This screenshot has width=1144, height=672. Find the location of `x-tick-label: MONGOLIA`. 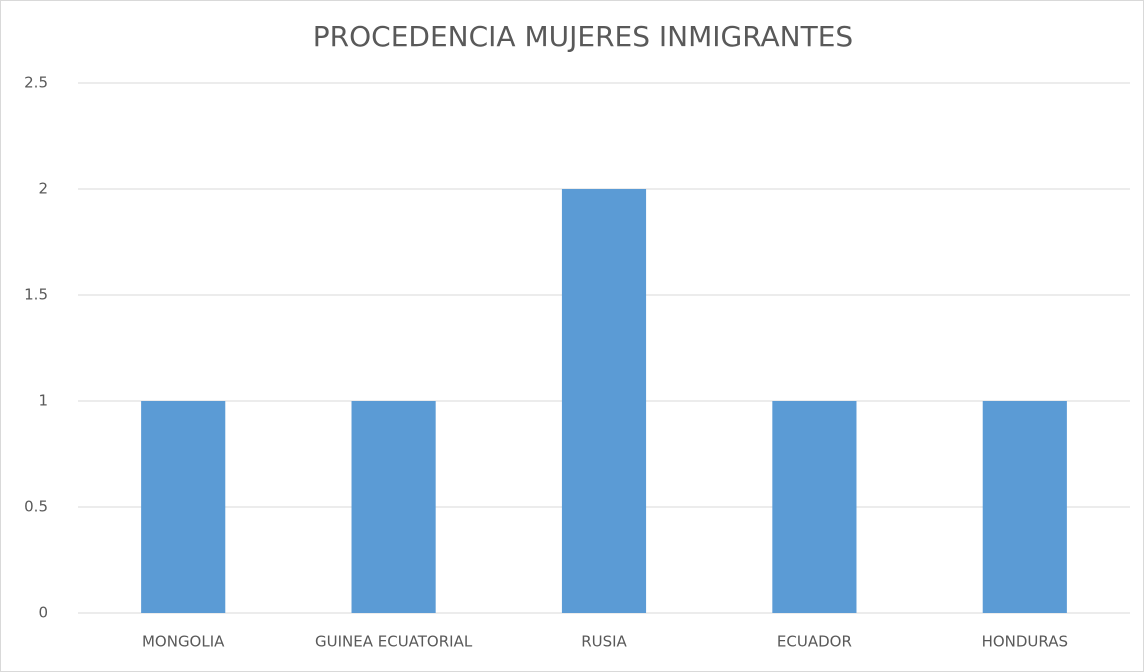

x-tick-label: MONGOLIA is located at coordinates (183, 642).